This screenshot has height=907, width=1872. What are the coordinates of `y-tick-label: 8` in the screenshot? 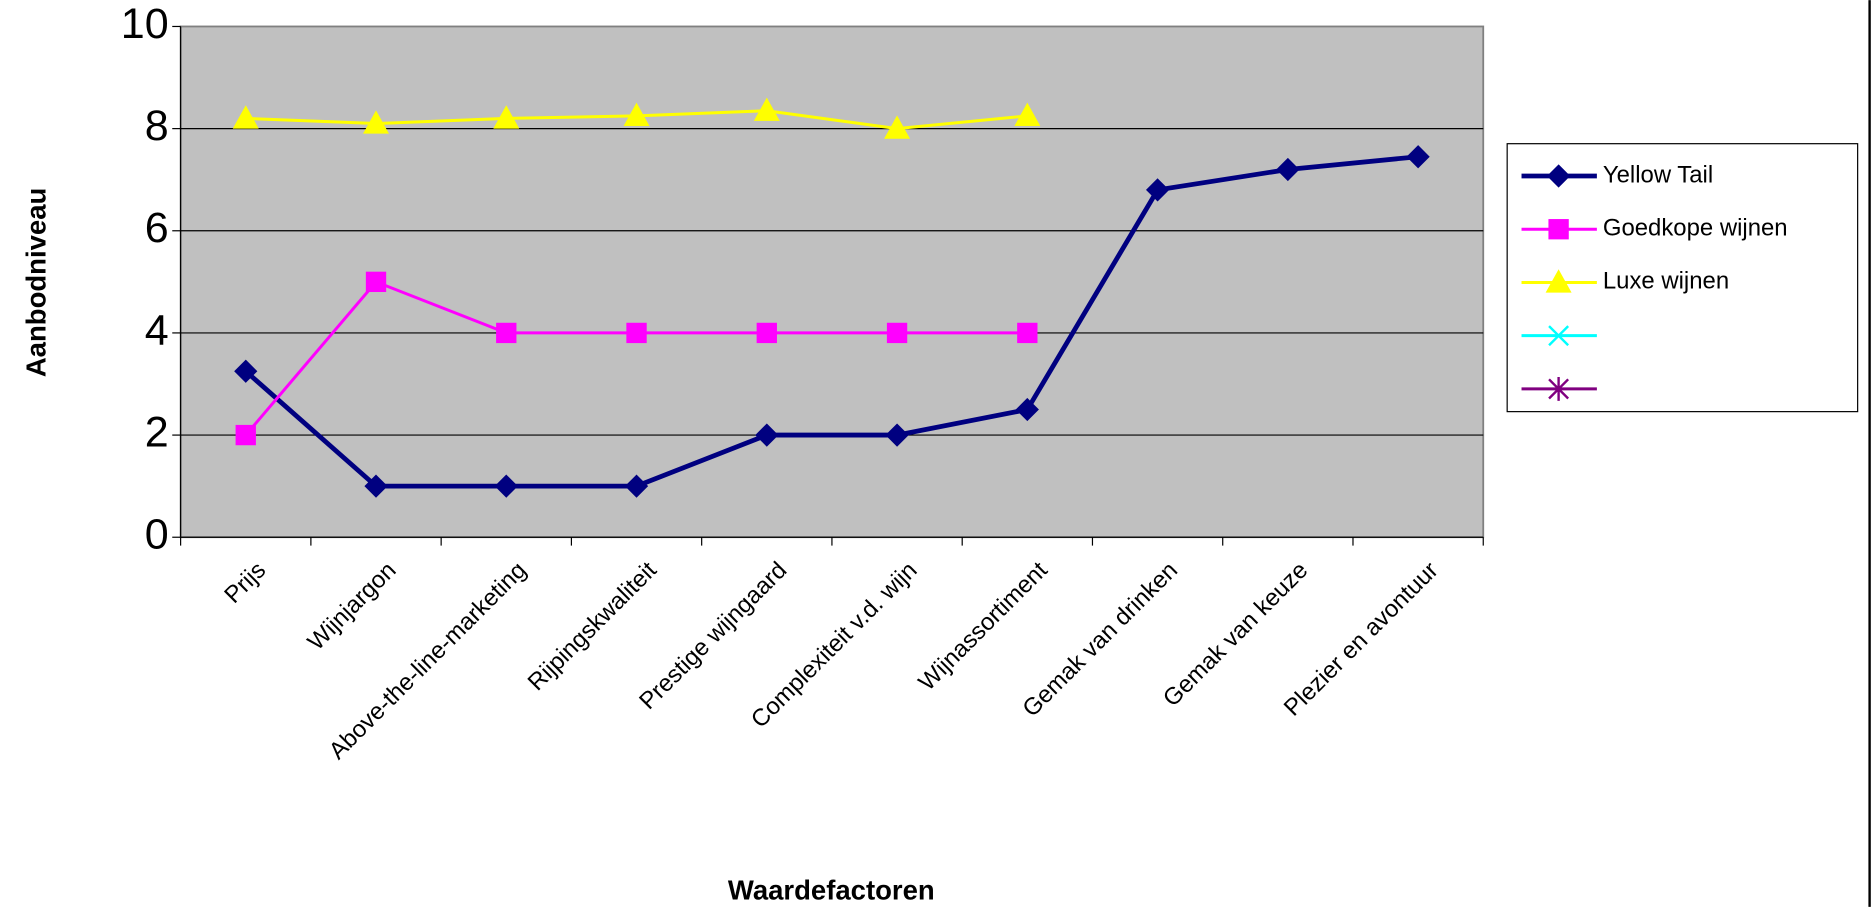 It's located at (157, 126).